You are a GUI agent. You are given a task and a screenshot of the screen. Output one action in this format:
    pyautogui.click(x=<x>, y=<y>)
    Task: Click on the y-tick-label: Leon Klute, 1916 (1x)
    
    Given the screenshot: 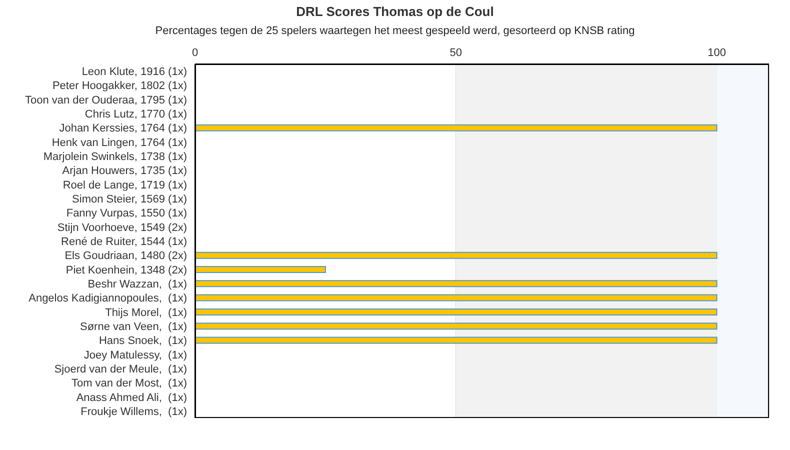 What is the action you would take?
    pyautogui.click(x=134, y=72)
    